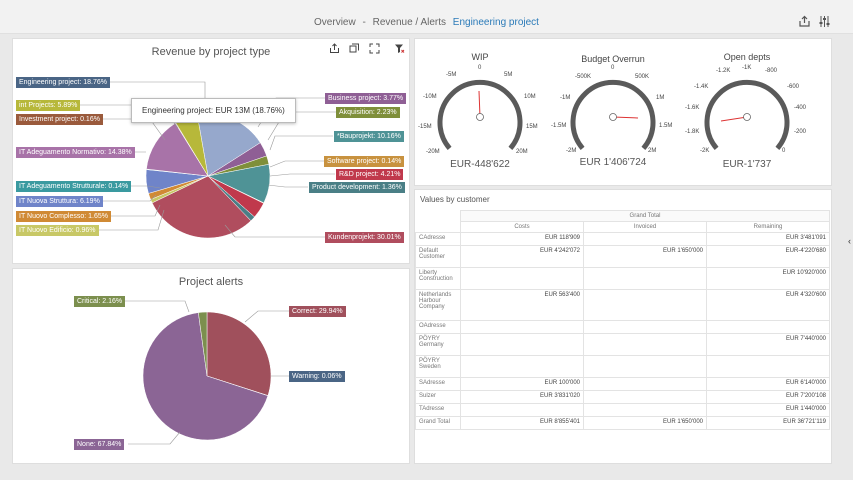  Describe the element at coordinates (433, 152) in the screenshot. I see `wip-tick-0: -20M` at that location.